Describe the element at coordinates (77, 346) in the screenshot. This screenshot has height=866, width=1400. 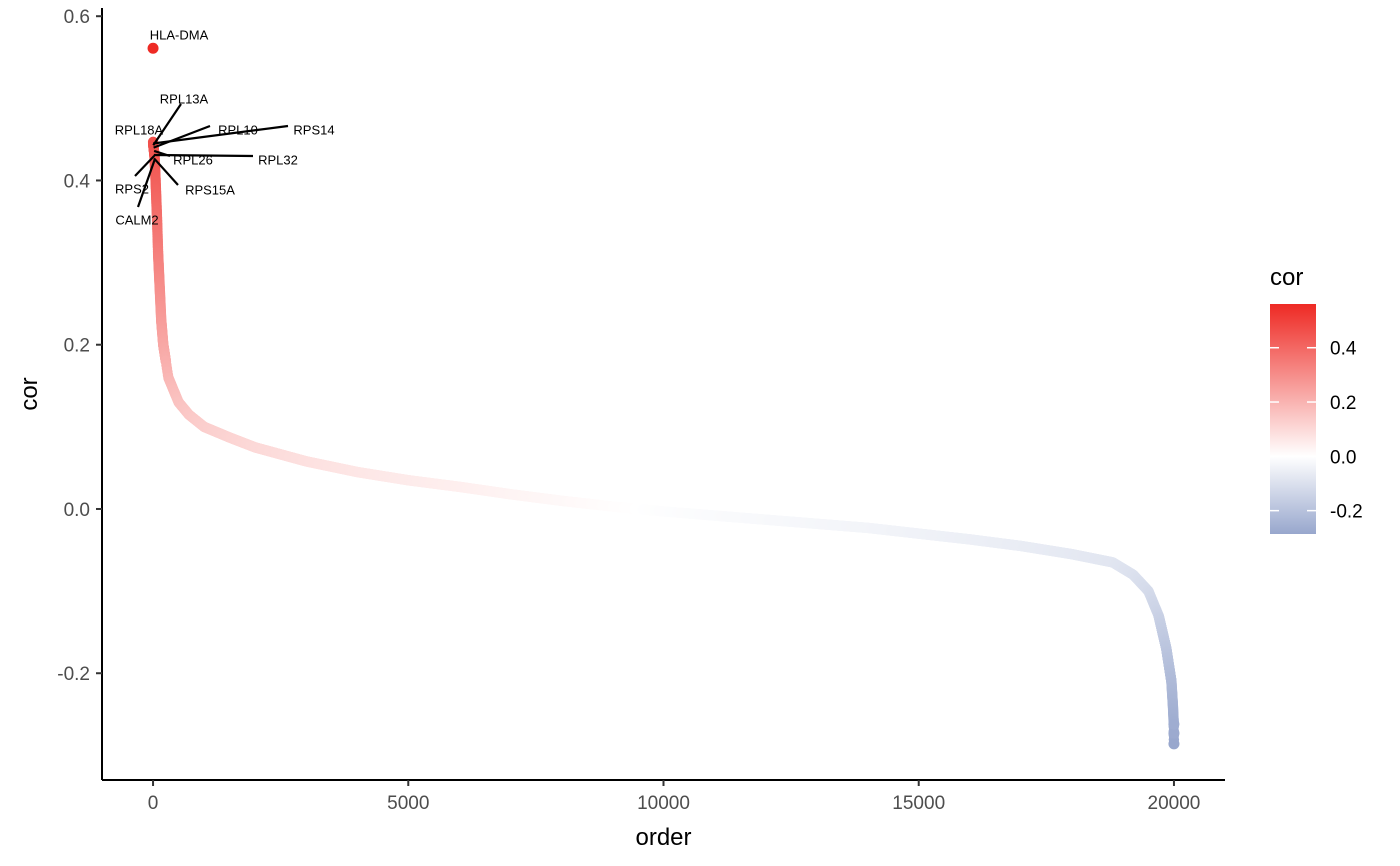
I see `y-tick-label: 0.2` at that location.